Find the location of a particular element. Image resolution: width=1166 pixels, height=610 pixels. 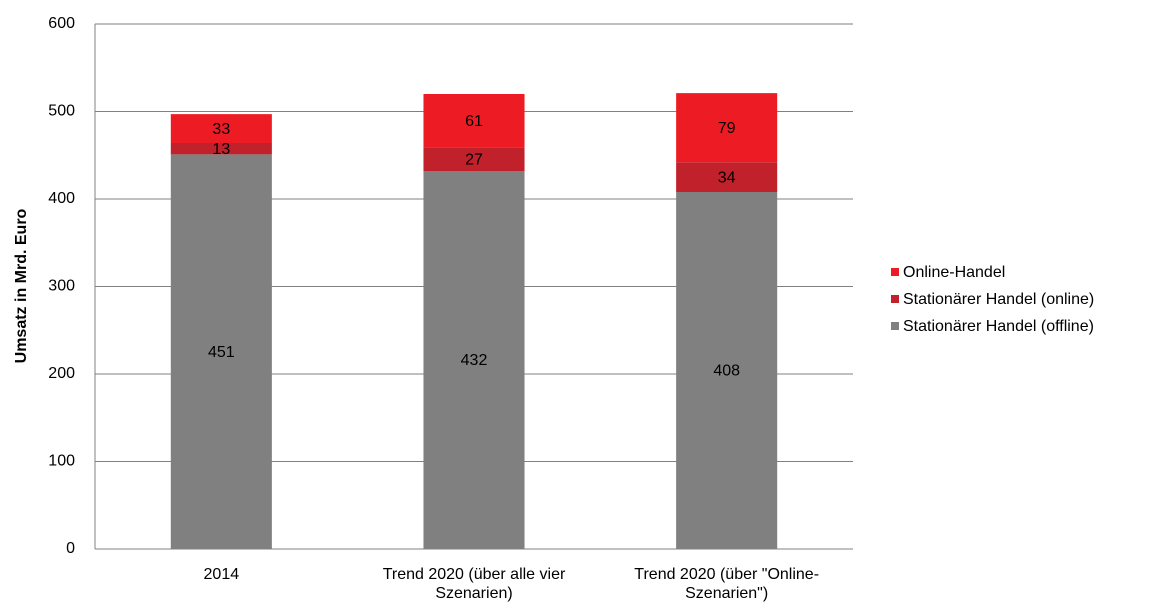

x-tick-label: Trend 2020 (über alle vier Szenarien) is located at coordinates (474, 584).